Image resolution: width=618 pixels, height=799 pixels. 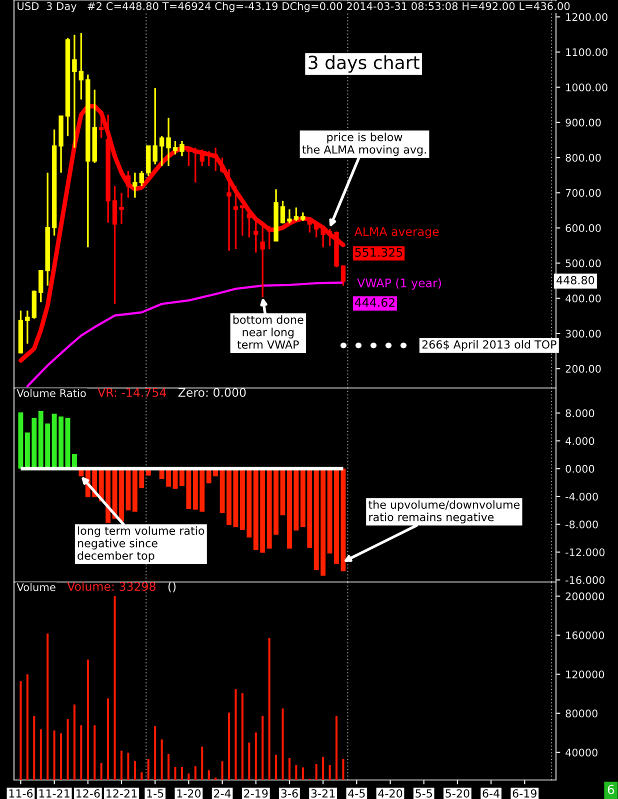 I want to click on y-tick-label: 120000, so click(x=585, y=674).